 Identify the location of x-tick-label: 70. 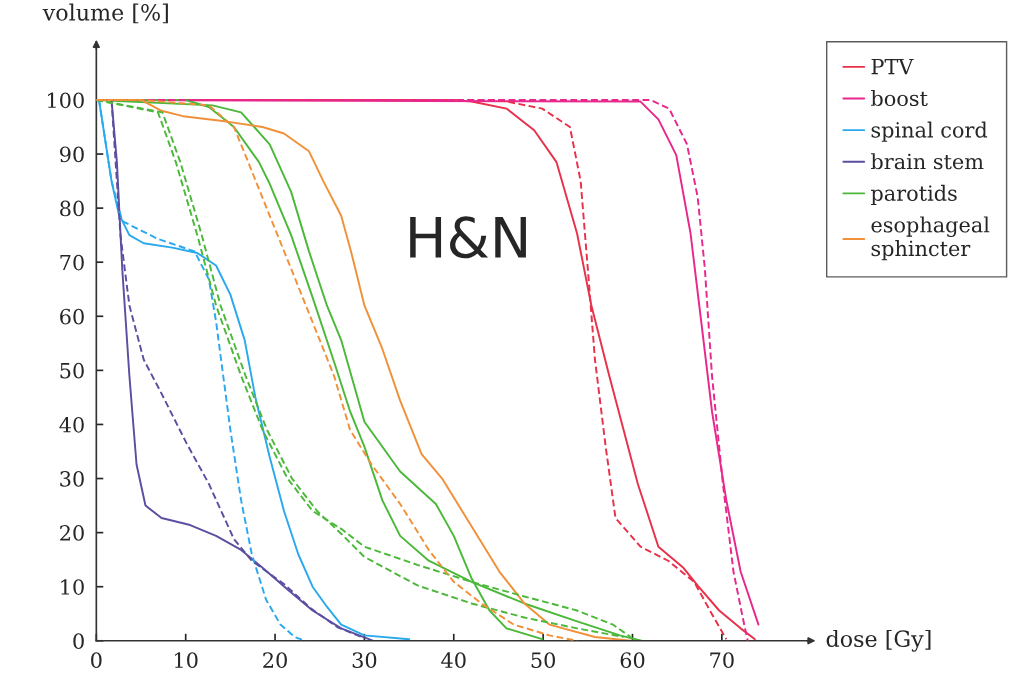
(722, 660).